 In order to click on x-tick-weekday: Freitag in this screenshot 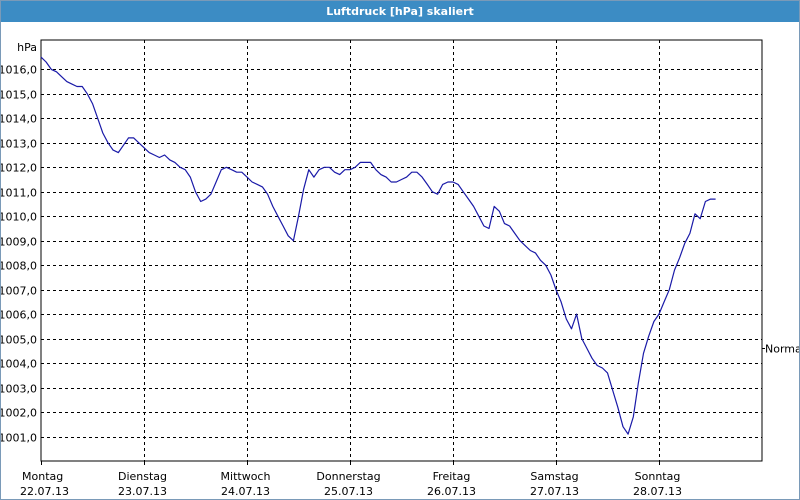, I will do `click(452, 476)`.